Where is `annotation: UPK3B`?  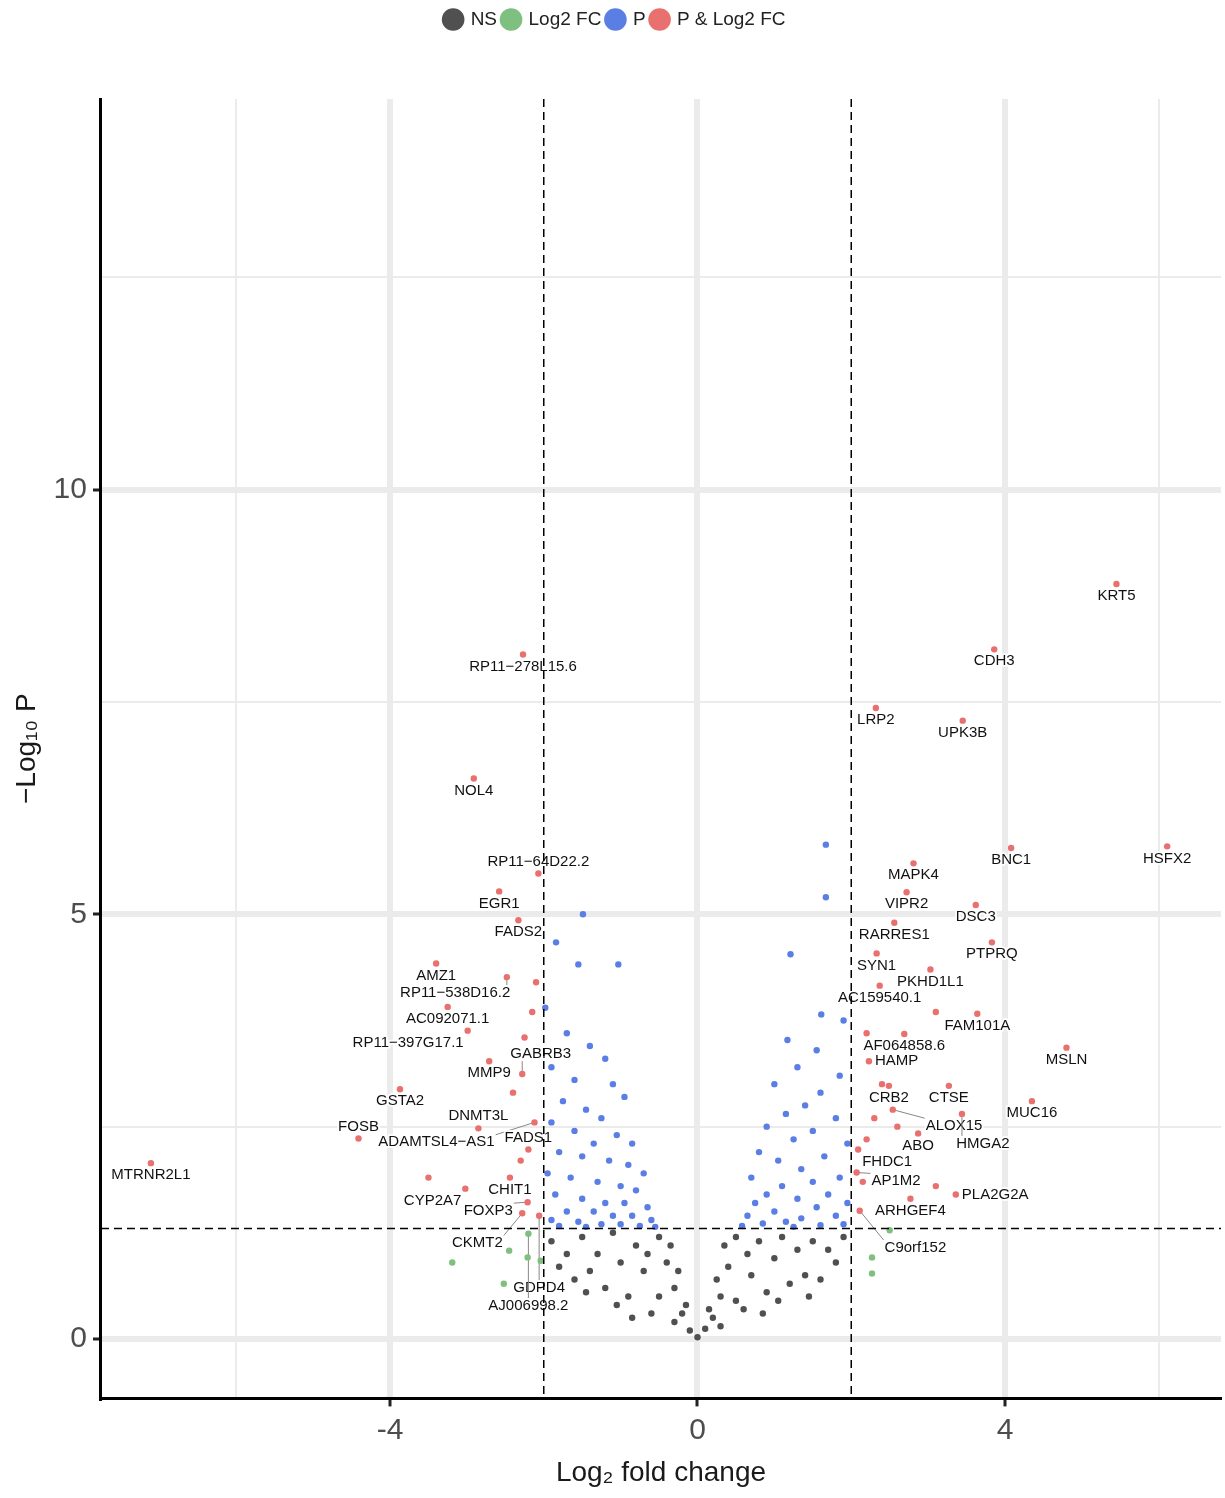
annotation: UPK3B is located at coordinates (963, 731).